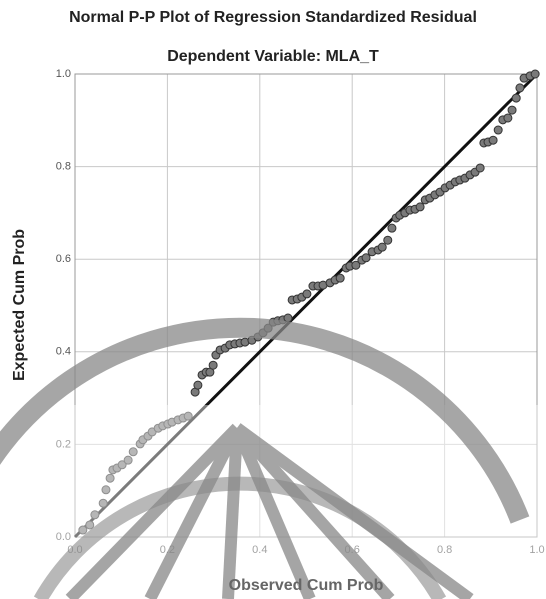 The width and height of the screenshot is (546, 599). What do you see at coordinates (444, 550) in the screenshot?
I see `x-tick-label: 0.8` at bounding box center [444, 550].